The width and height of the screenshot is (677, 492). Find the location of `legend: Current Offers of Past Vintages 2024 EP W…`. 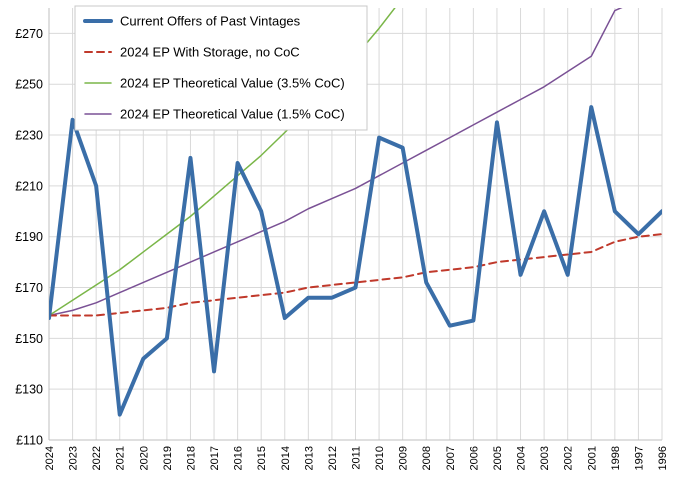

legend: Current Offers of Past Vintages 2024 EP W… is located at coordinates (221, 68).